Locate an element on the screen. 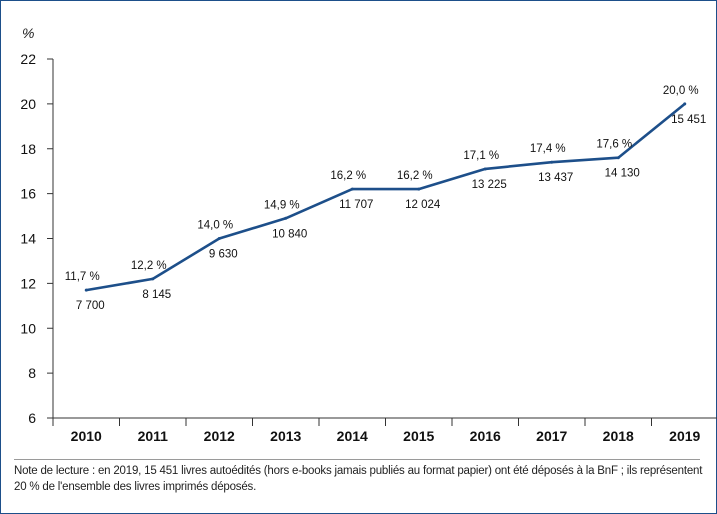 This screenshot has width=717, height=514. y-axis-label: % is located at coordinates (28, 33).